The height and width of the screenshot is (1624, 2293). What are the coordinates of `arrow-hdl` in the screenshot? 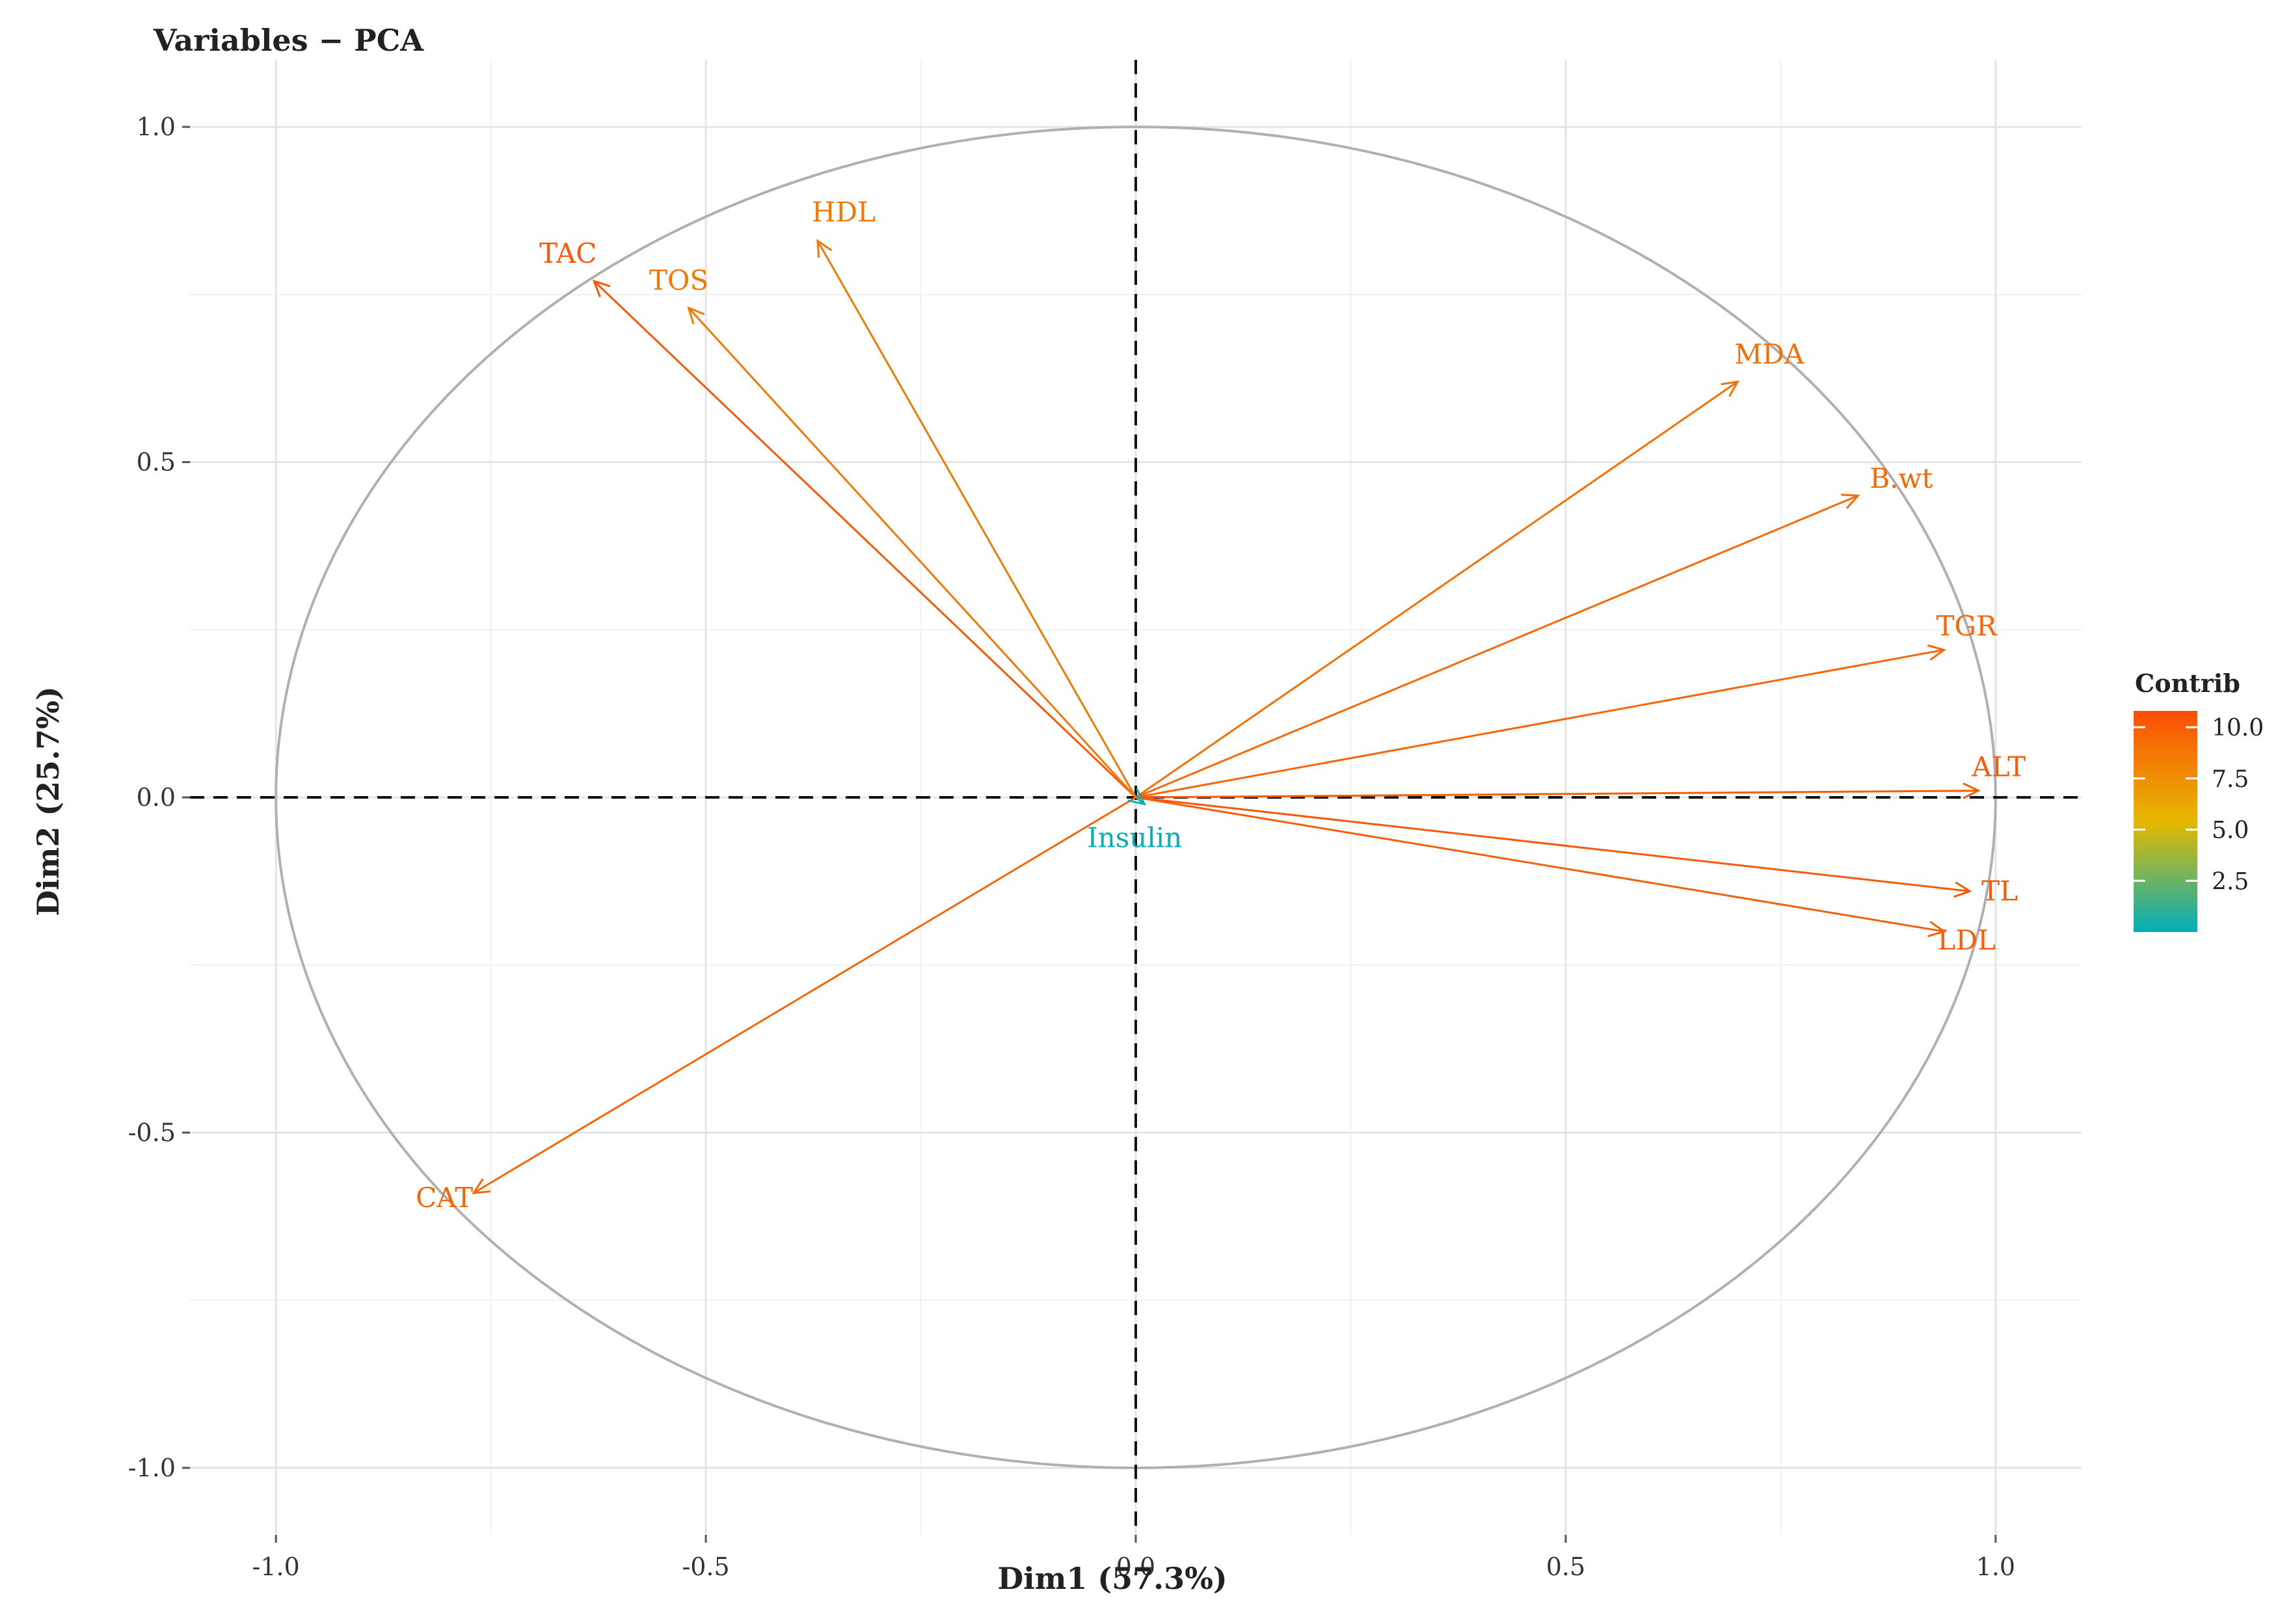 It's located at (977, 519).